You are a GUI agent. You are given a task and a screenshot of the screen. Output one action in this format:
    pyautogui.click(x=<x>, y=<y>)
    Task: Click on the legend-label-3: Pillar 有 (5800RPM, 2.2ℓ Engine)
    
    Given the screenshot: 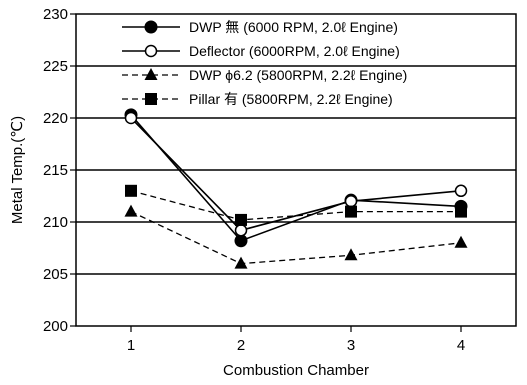 What is the action you would take?
    pyautogui.click(x=291, y=99)
    